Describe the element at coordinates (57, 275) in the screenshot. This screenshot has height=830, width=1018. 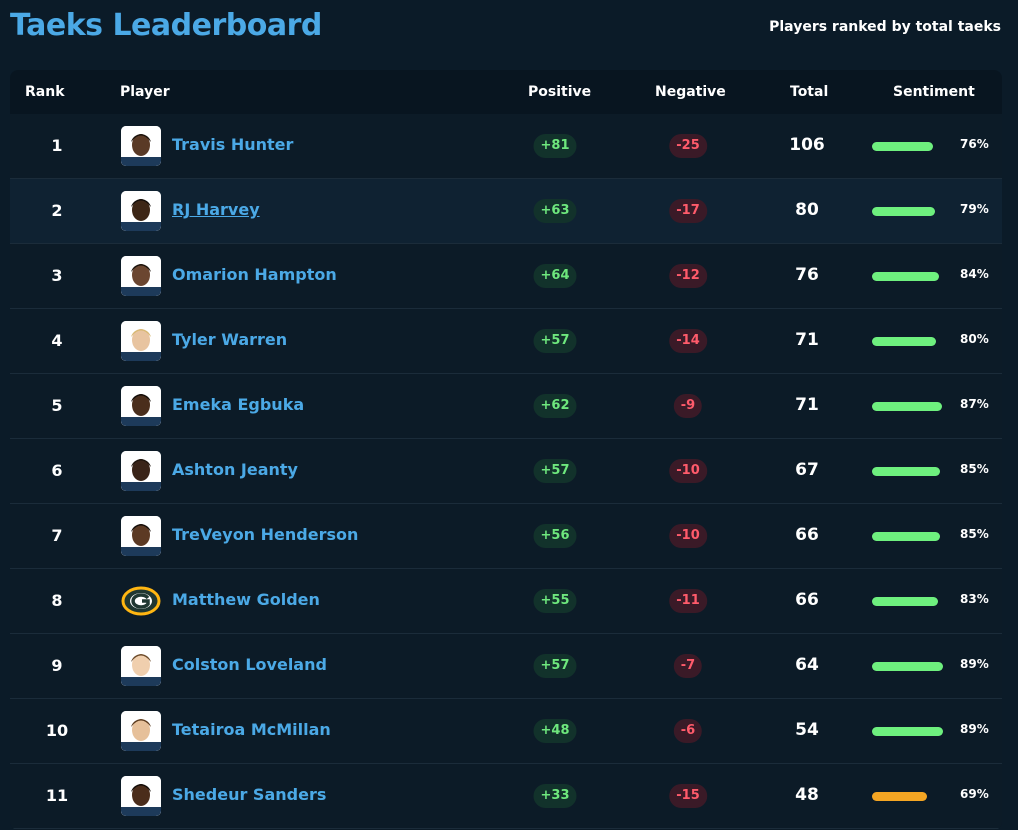
I see `rank-cell: 3` at that location.